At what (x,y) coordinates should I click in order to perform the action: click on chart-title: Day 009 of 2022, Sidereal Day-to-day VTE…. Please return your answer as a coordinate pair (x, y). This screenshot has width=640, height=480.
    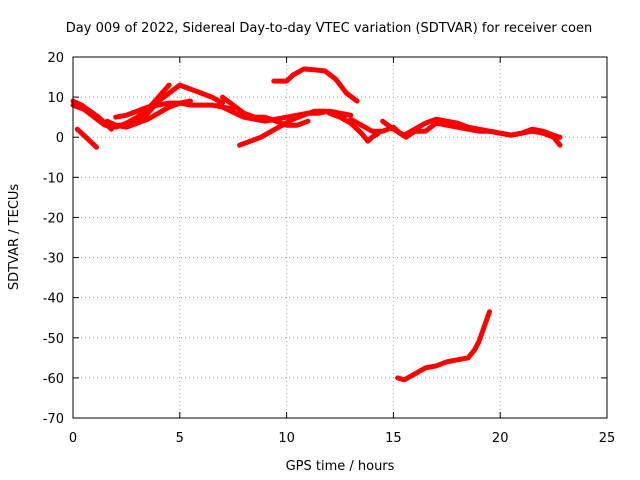
    Looking at the image, I should click on (329, 28).